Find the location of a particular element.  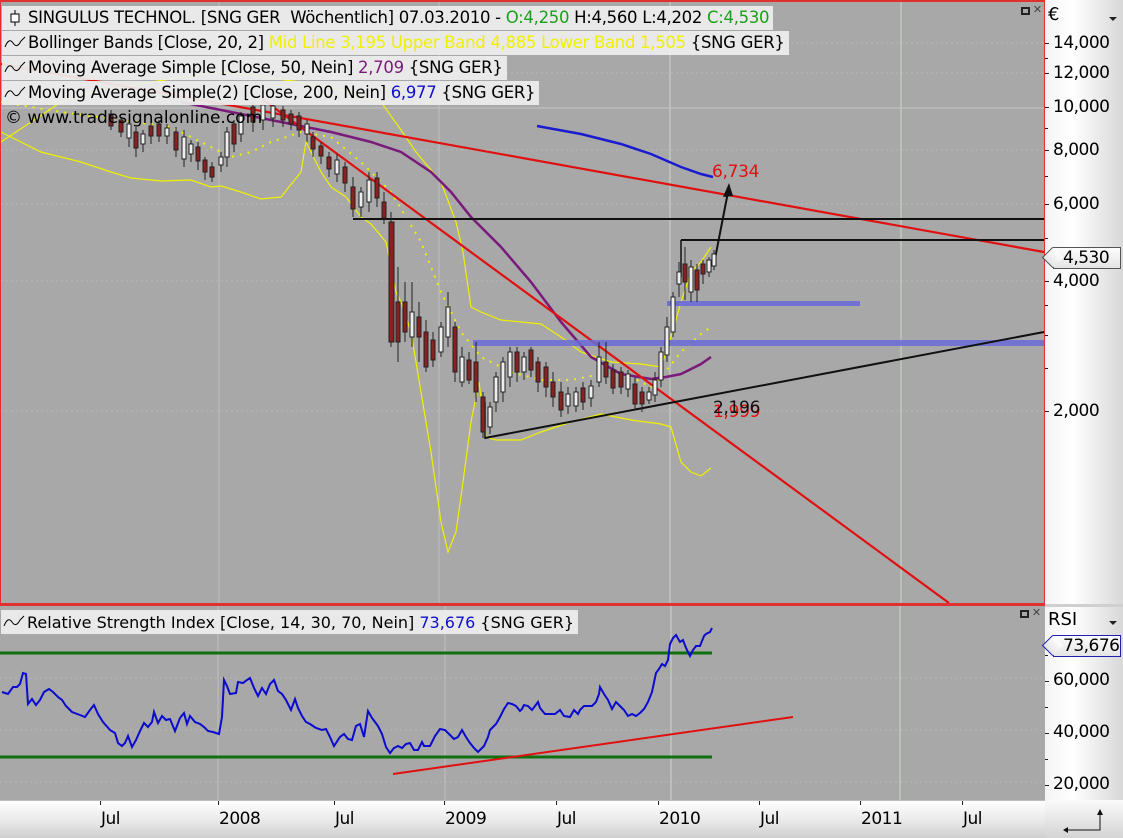

price-pane-controls: ✕ is located at coordinates (1032, 9).